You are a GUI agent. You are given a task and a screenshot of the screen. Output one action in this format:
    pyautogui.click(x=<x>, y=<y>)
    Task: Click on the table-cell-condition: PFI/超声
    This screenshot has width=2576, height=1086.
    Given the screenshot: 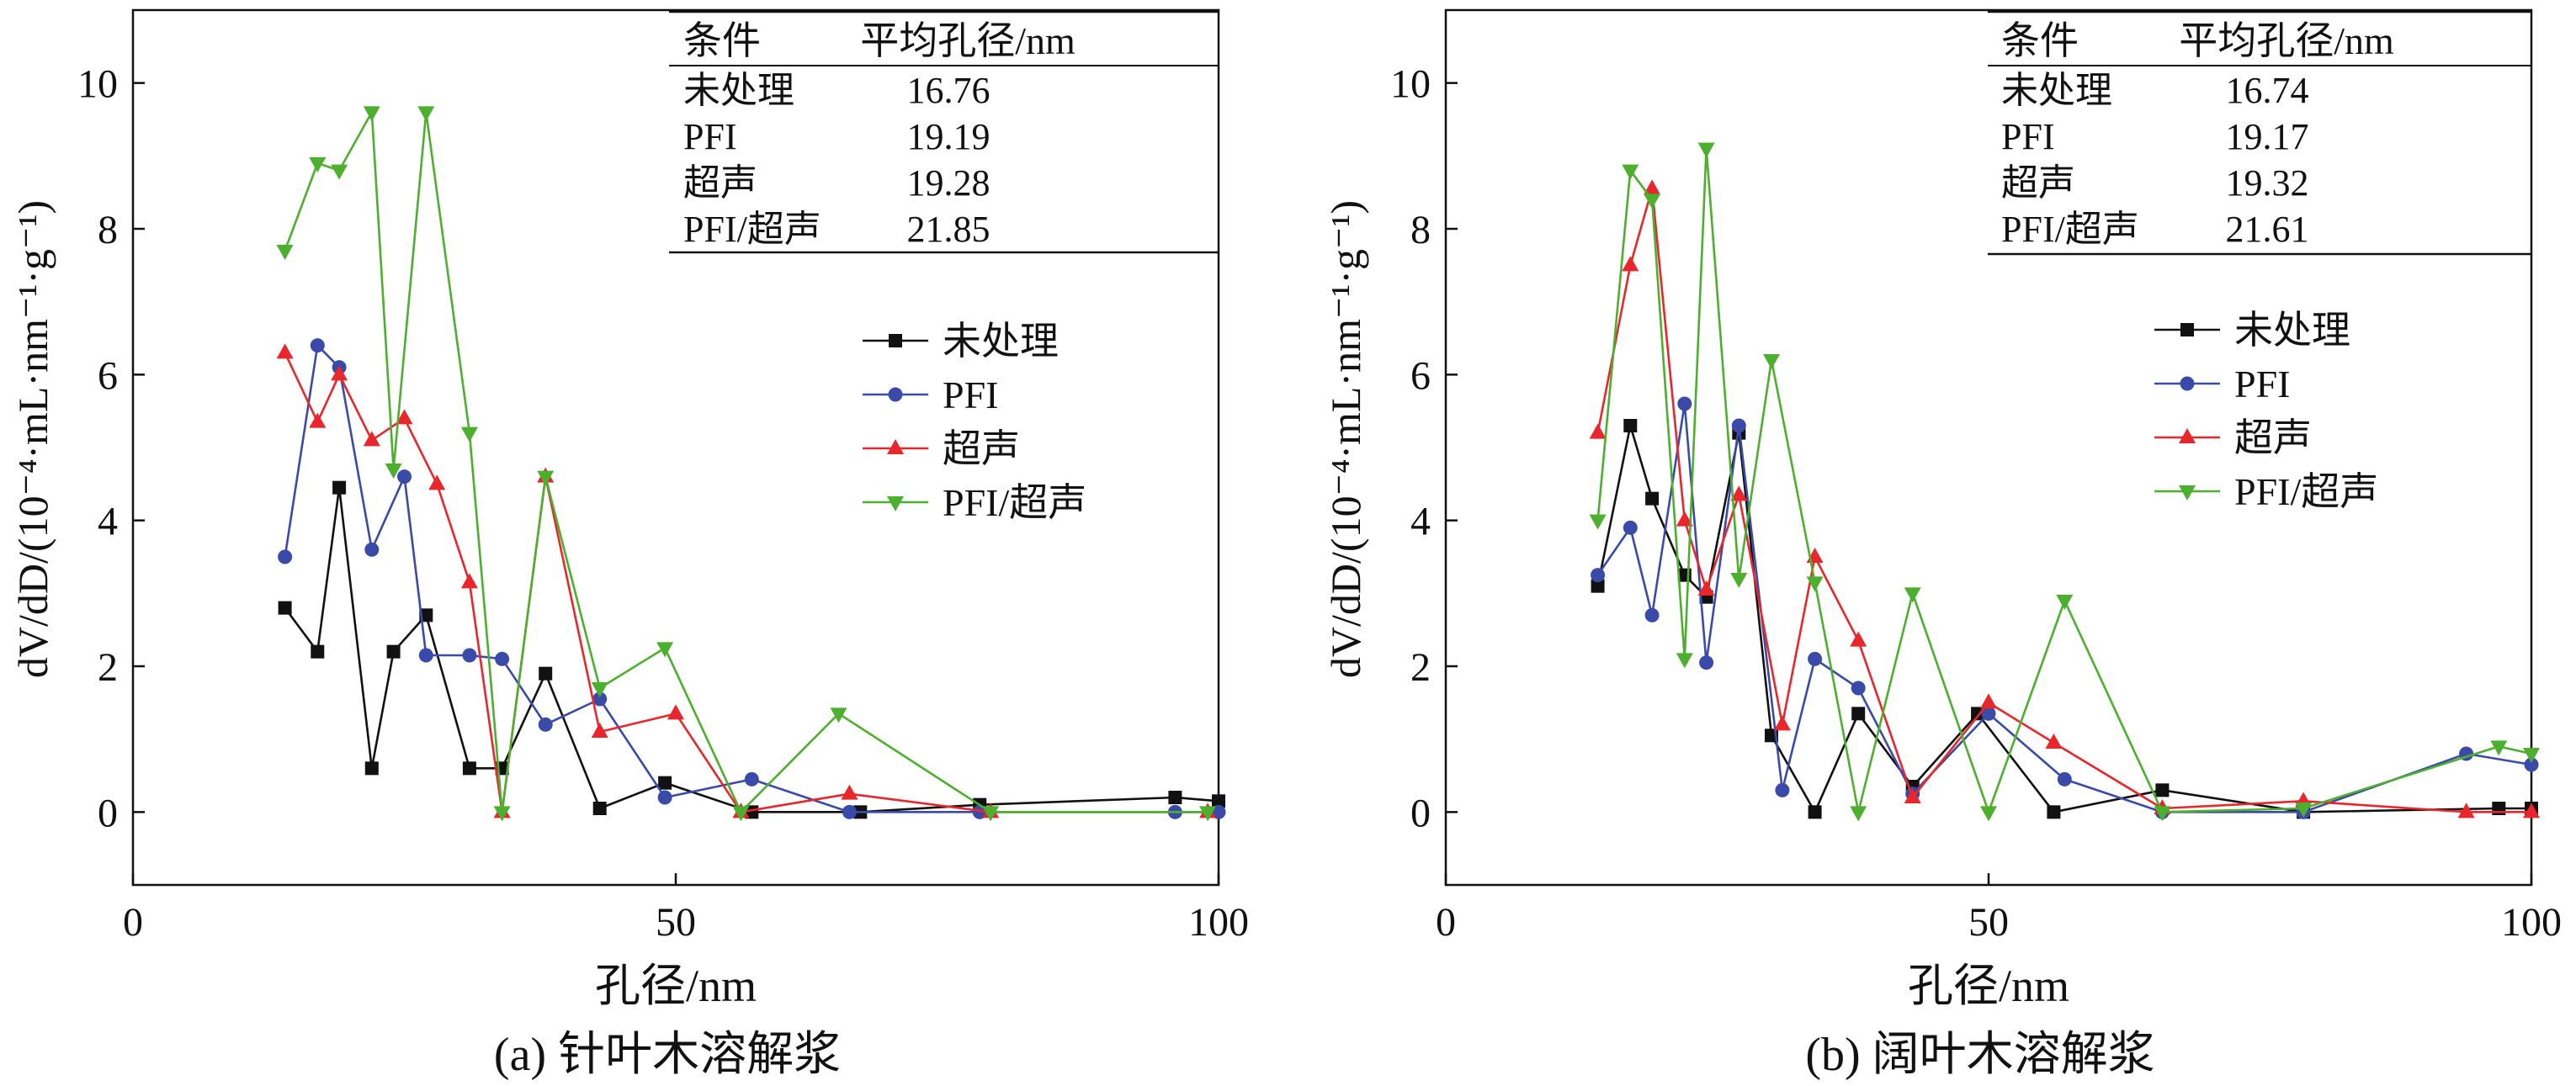 What is the action you would take?
    pyautogui.click(x=752, y=229)
    